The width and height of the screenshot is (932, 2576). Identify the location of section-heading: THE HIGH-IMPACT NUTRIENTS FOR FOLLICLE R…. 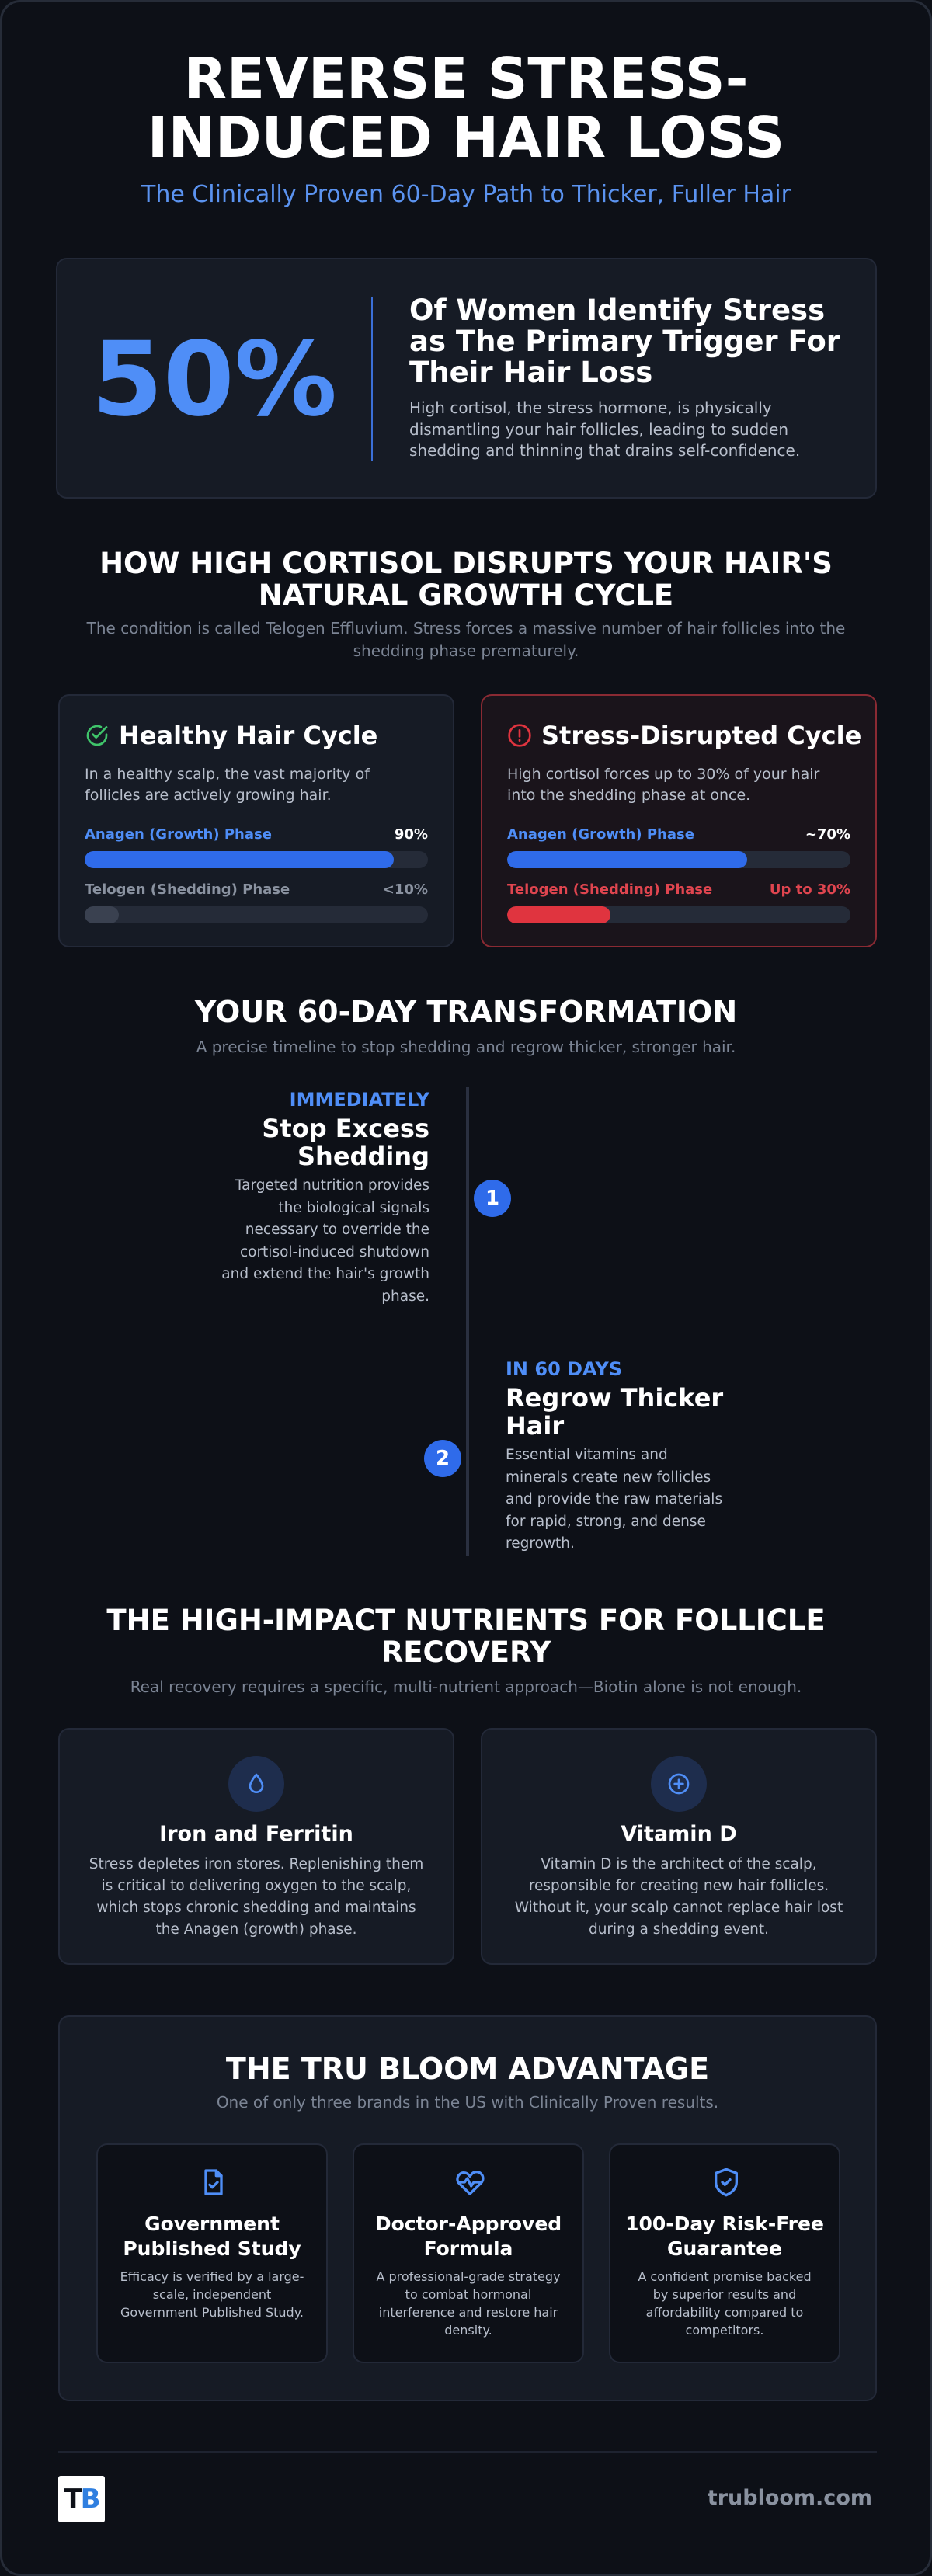
(466, 1636).